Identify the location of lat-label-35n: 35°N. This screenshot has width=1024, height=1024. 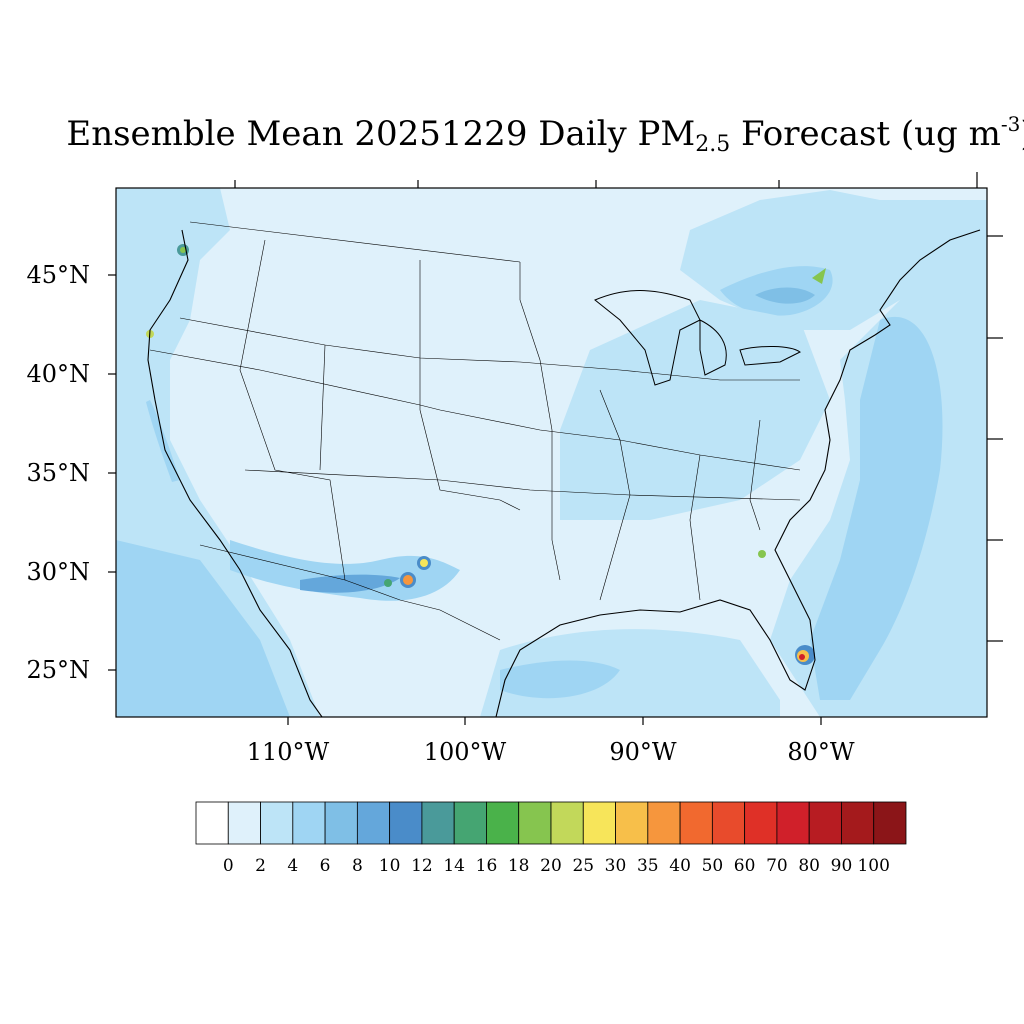
(58, 473).